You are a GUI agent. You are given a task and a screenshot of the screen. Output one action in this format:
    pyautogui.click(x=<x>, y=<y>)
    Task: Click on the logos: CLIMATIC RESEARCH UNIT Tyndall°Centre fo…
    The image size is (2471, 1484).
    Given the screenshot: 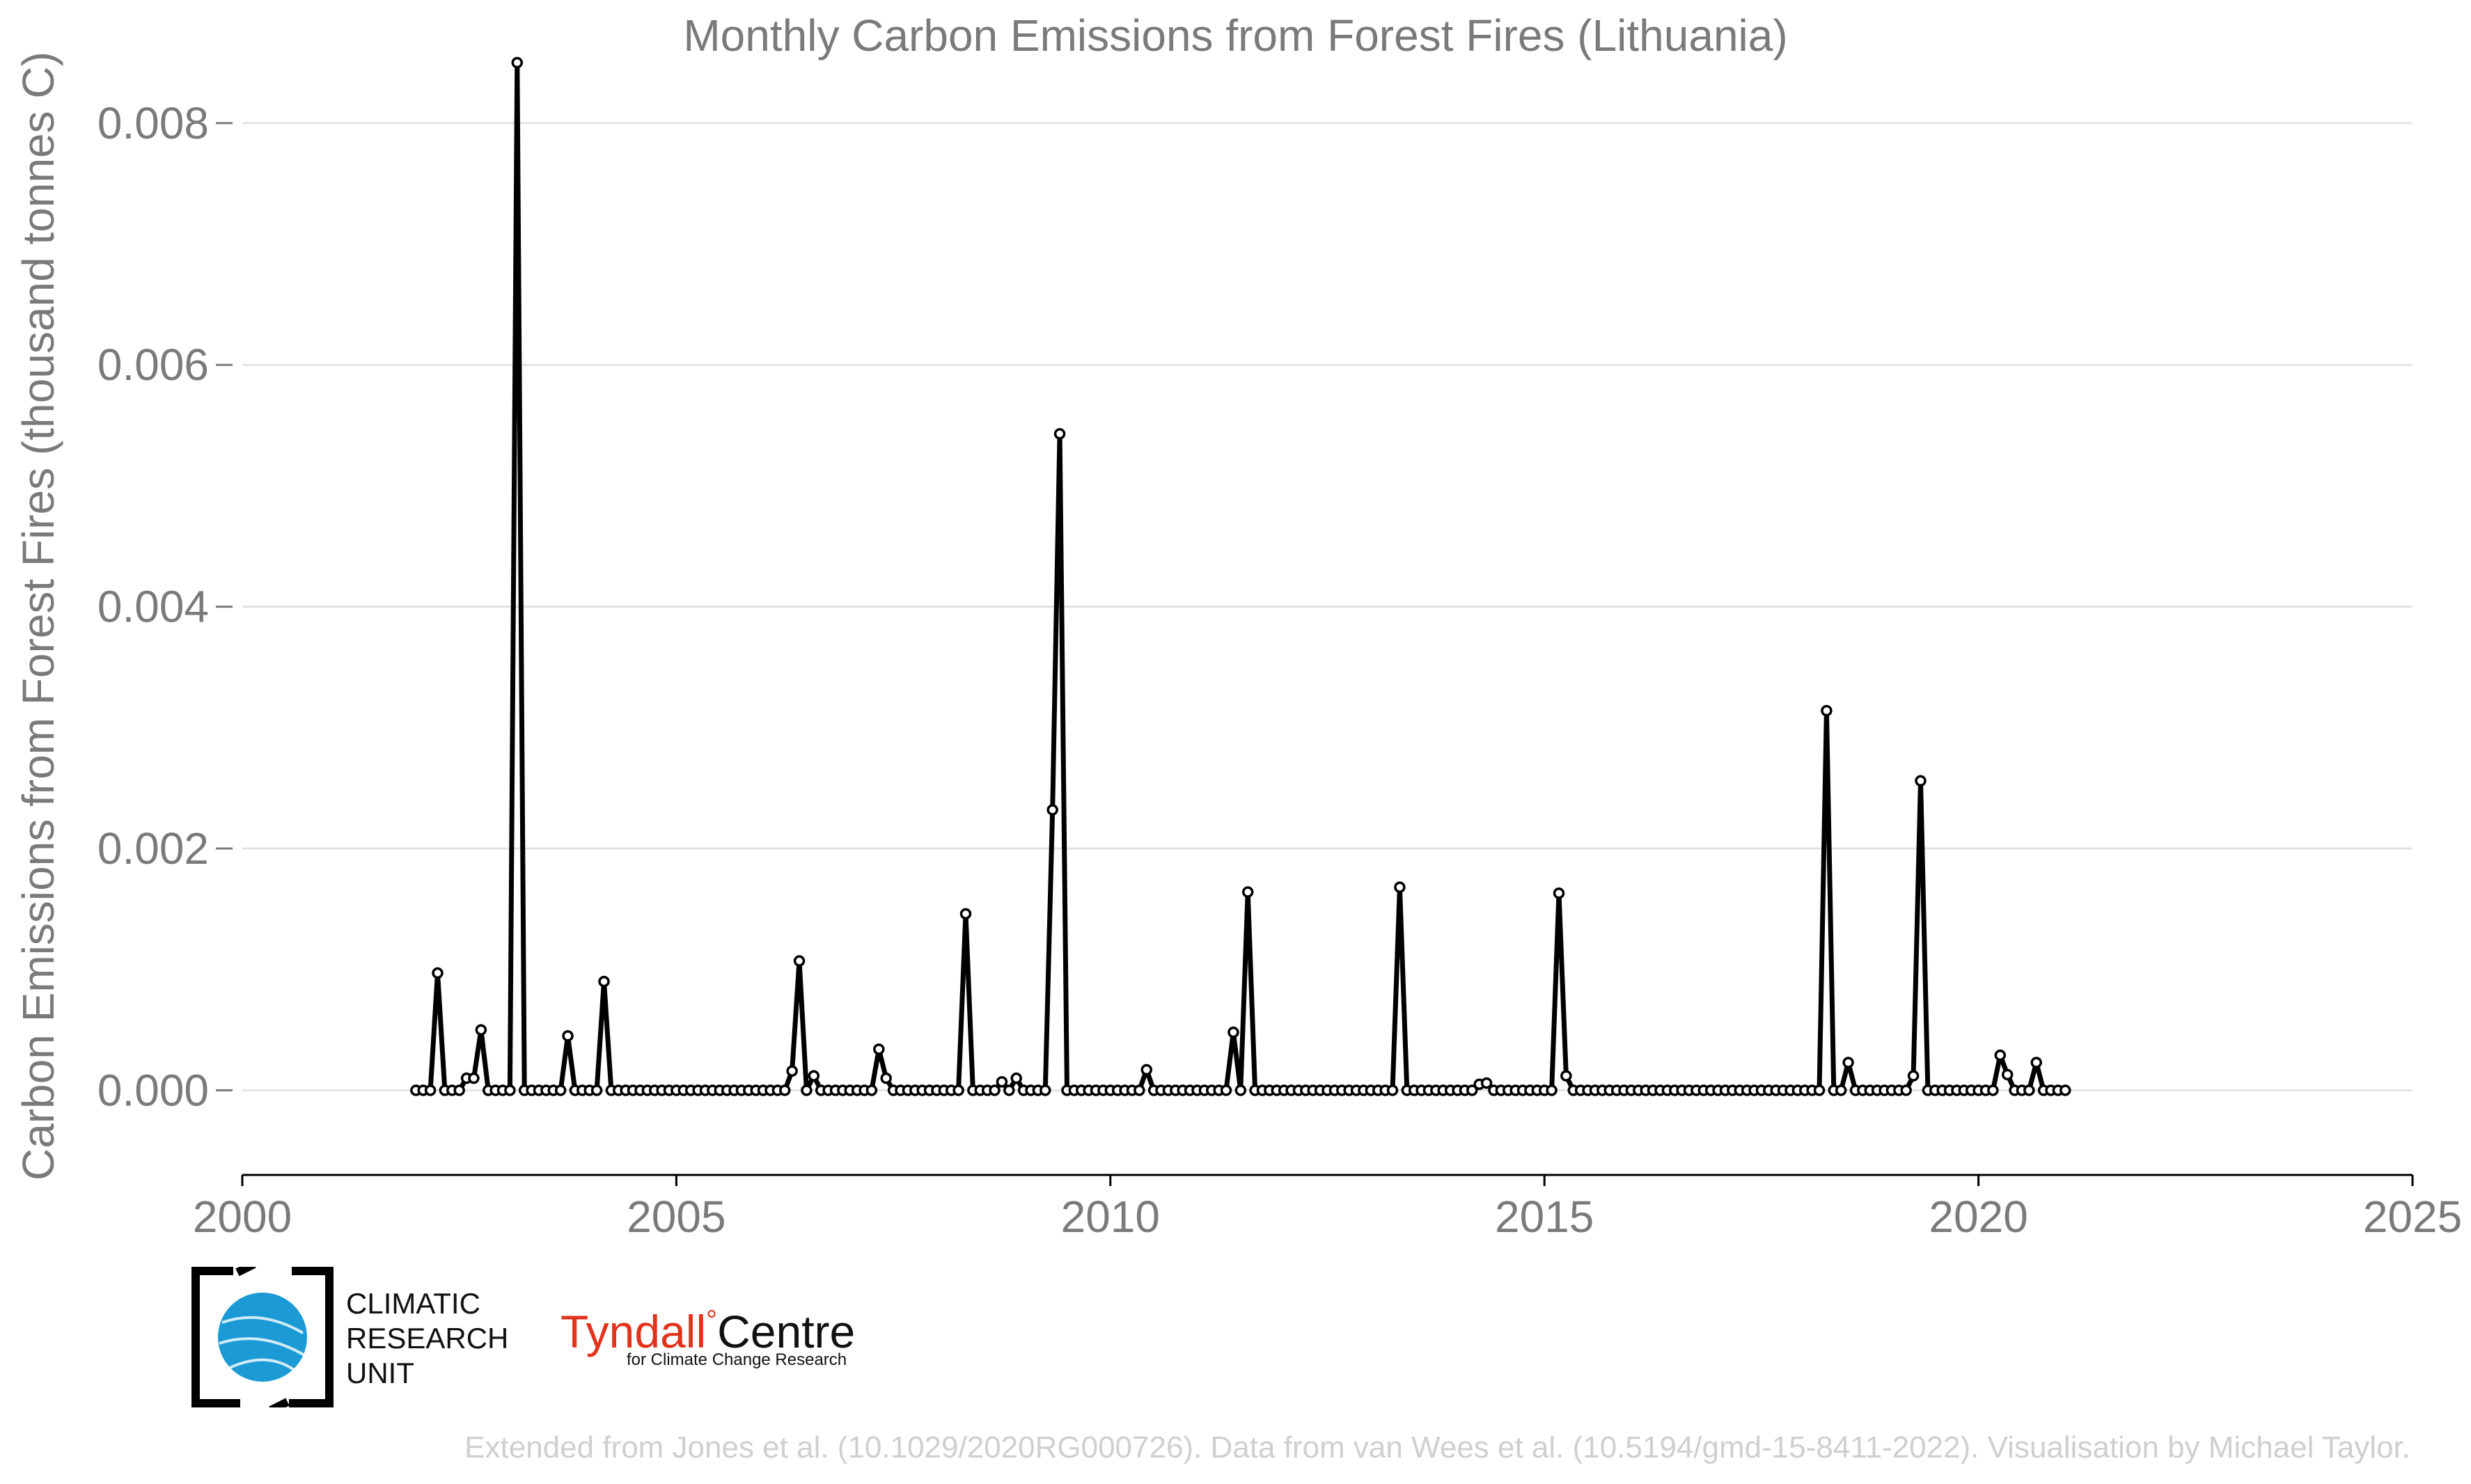 What is the action you would take?
    pyautogui.click(x=539, y=1340)
    